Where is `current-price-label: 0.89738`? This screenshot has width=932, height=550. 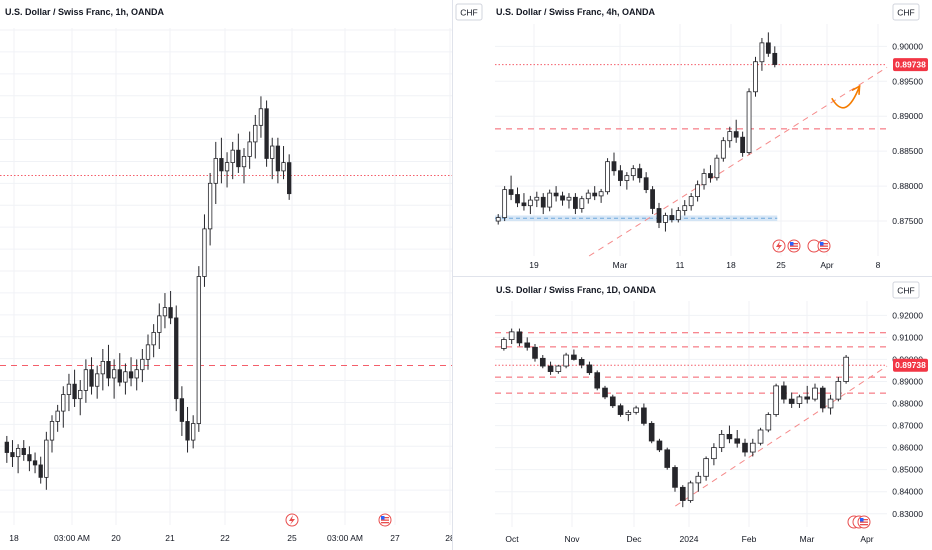 current-price-label: 0.89738 is located at coordinates (910, 65).